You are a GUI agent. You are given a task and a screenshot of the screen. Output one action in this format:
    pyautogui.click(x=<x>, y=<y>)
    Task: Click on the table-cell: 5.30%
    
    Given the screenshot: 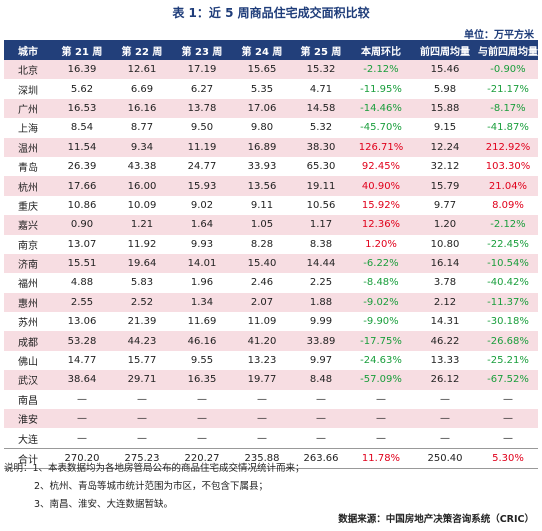 What is the action you would take?
    pyautogui.click(x=508, y=458)
    